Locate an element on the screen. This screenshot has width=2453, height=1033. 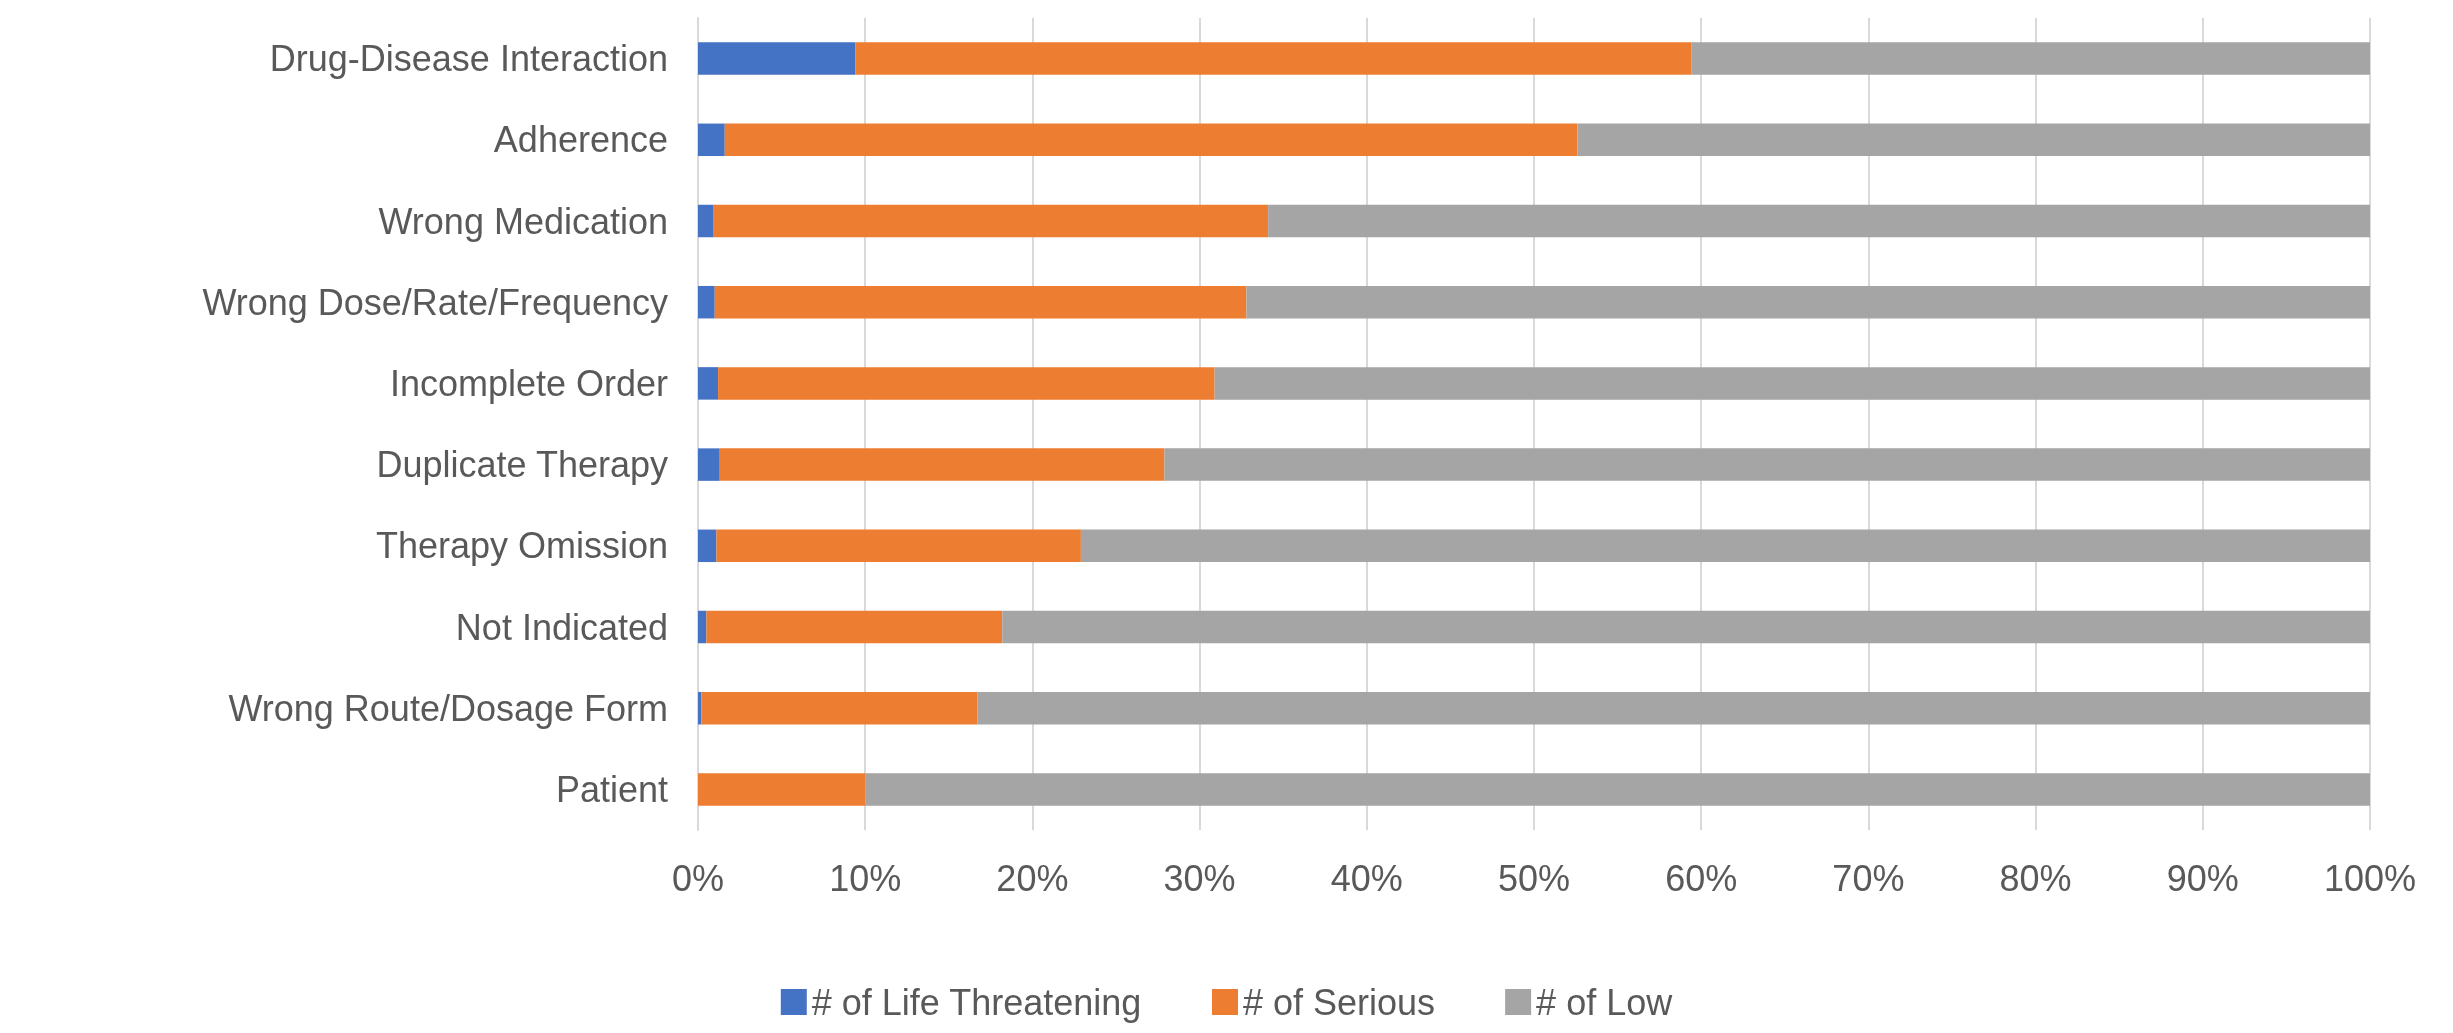
x-tick-label: 10% is located at coordinates (865, 878).